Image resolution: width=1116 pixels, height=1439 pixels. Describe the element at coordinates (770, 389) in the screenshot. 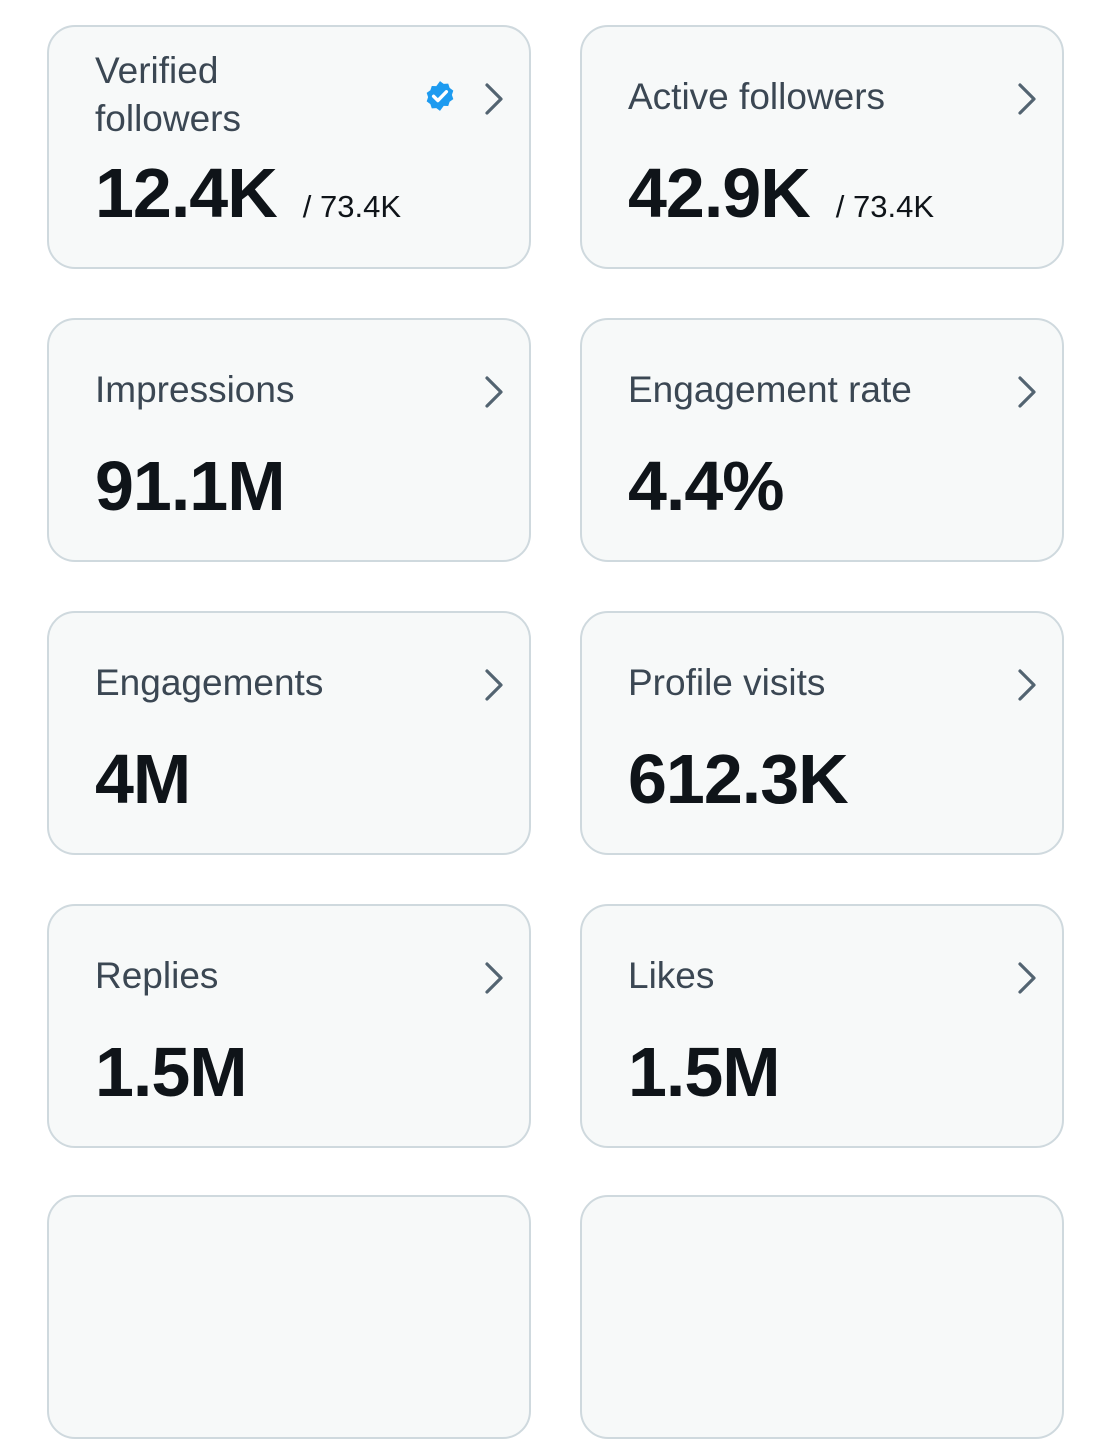

I see `metric-label: Engagement rate` at that location.